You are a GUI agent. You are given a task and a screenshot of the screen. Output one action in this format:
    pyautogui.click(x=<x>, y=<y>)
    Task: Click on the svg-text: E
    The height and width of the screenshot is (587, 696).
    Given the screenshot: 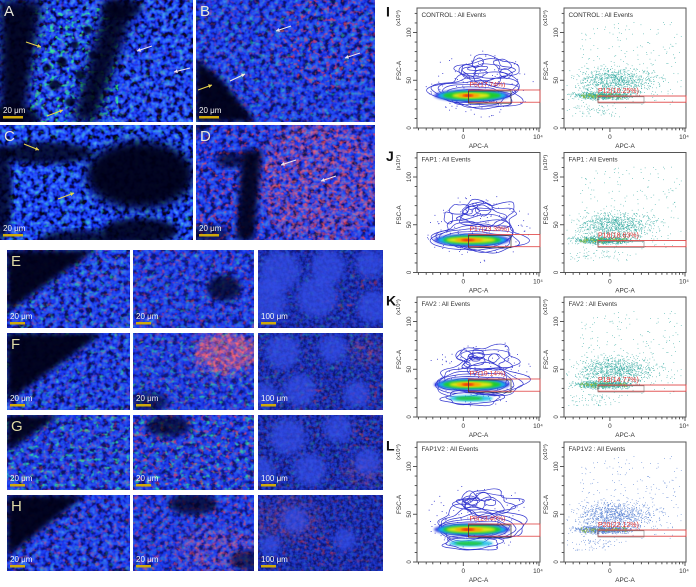 What is the action you would take?
    pyautogui.click(x=16, y=261)
    